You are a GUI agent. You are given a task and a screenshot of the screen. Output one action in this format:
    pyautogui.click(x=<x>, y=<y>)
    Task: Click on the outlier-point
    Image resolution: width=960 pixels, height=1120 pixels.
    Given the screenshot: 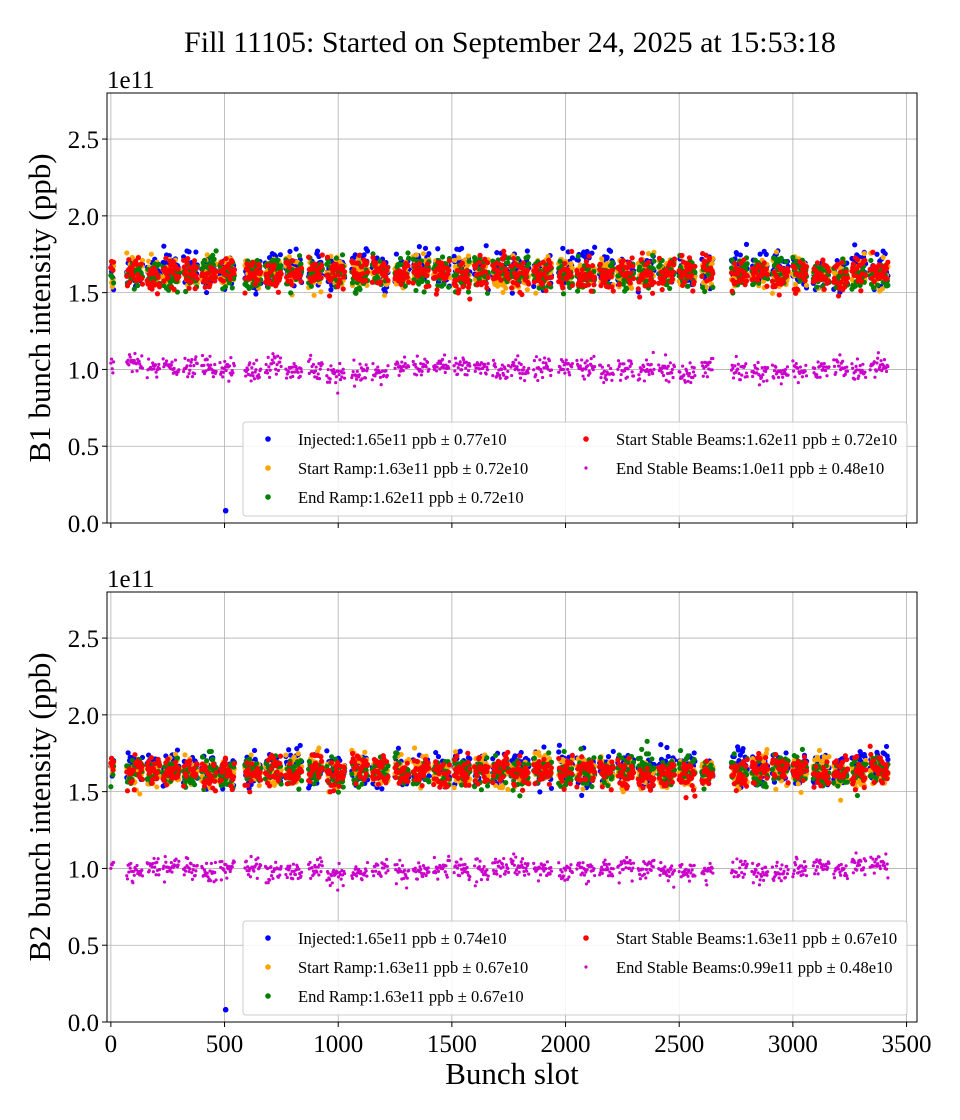 What is the action you would take?
    pyautogui.click(x=225, y=510)
    